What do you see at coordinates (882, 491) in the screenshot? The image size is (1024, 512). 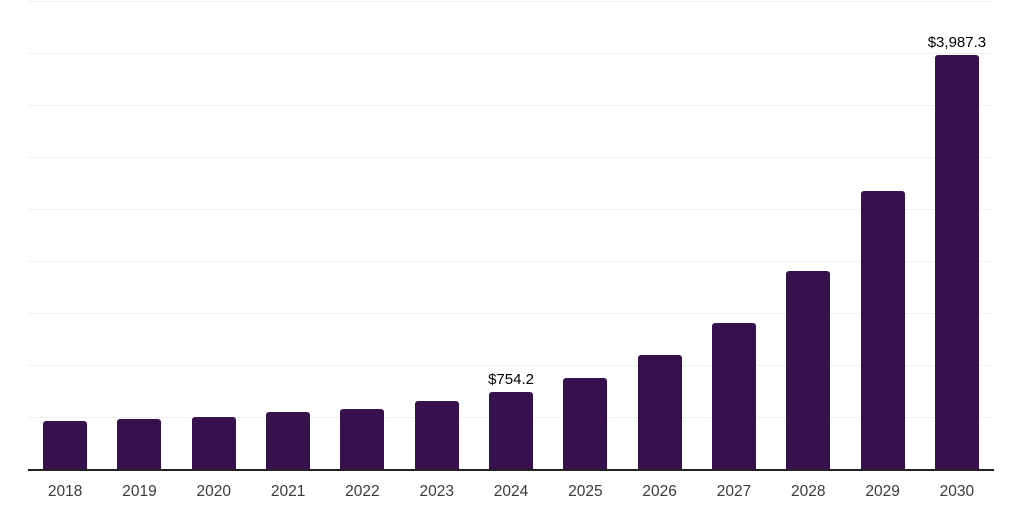 I see `x-tick-label-2029: 2029` at bounding box center [882, 491].